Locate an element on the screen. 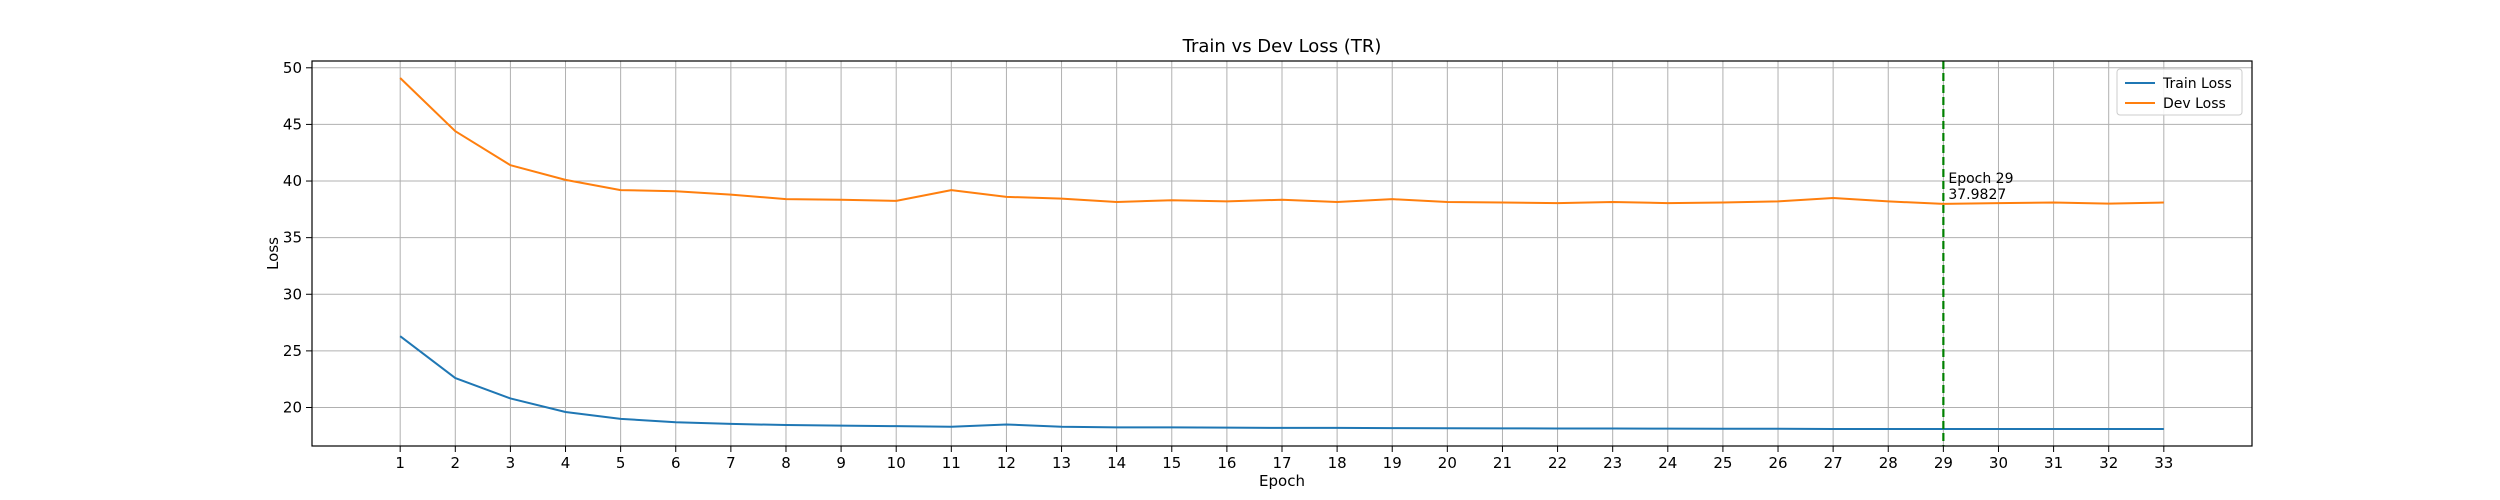 The height and width of the screenshot is (500, 2500). y-tick-label: 30 is located at coordinates (292, 294).